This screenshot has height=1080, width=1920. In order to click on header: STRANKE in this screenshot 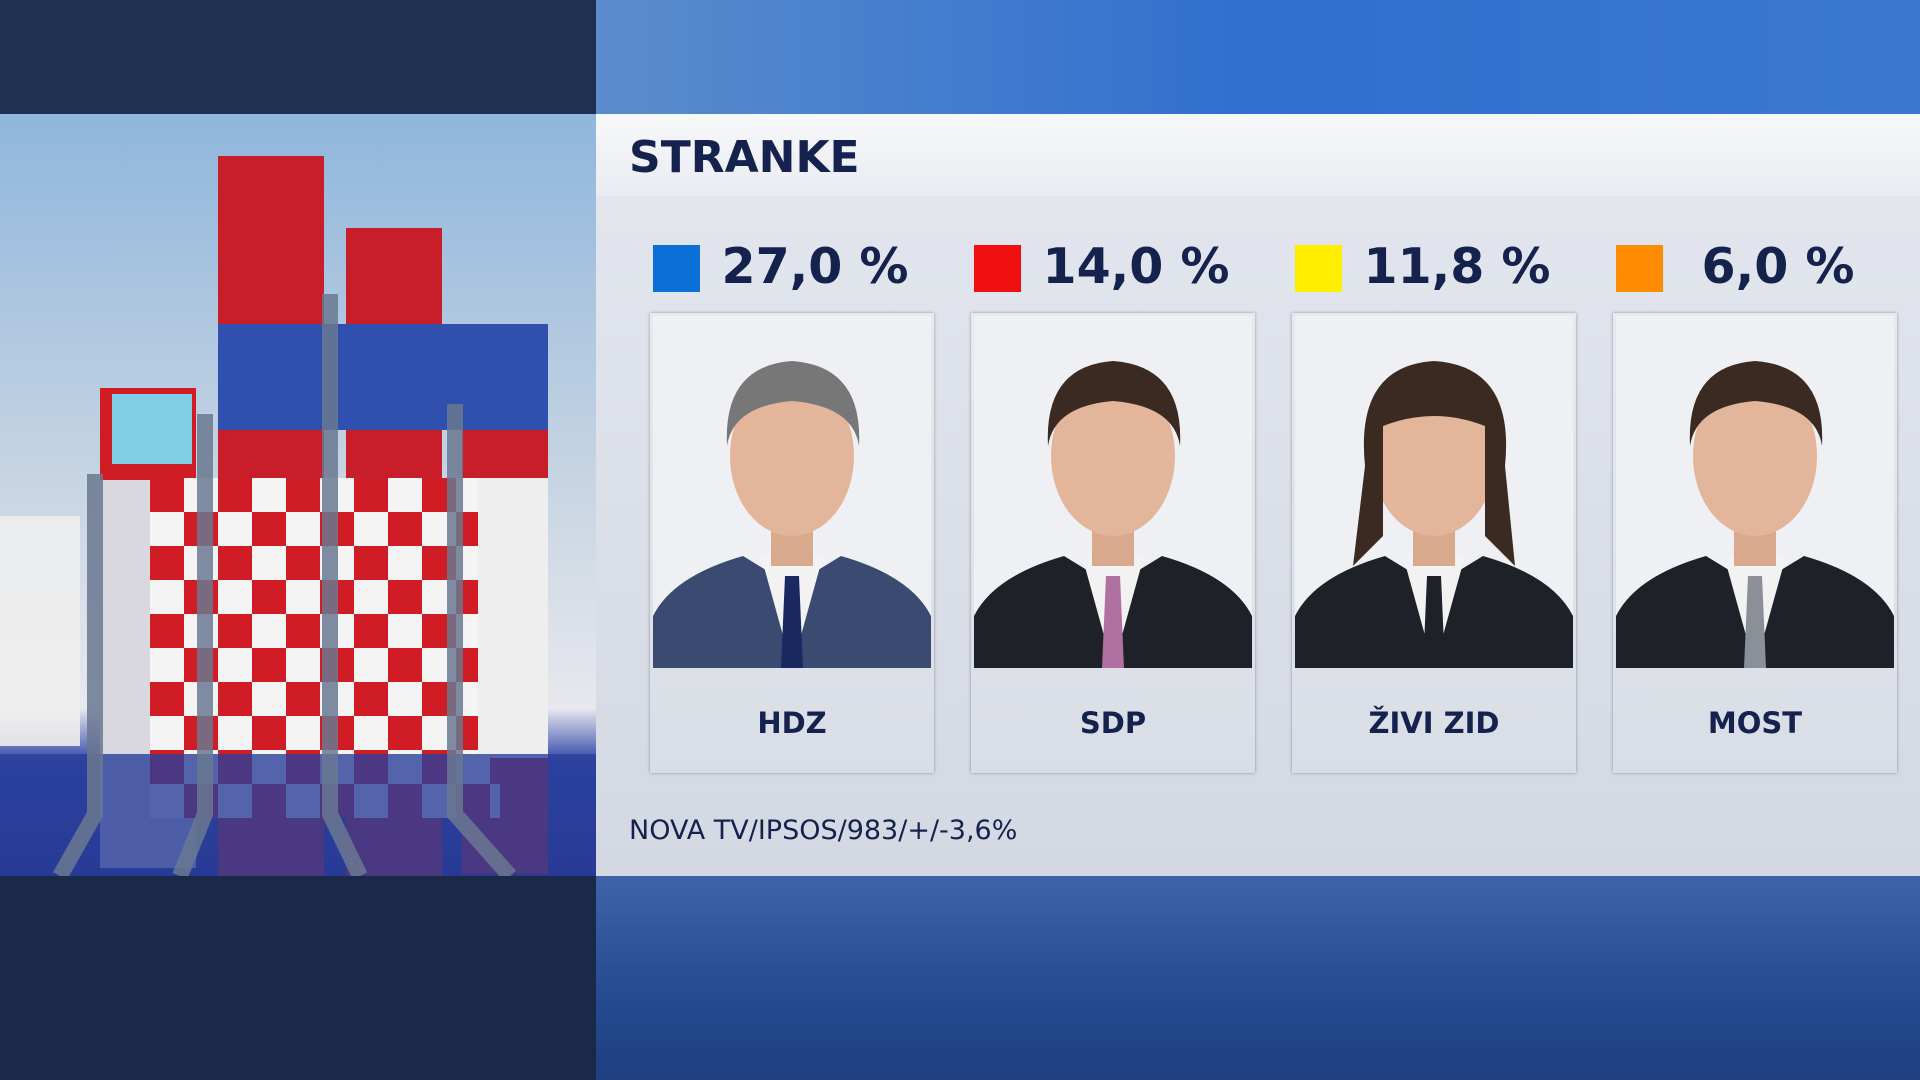, I will do `click(1258, 155)`.